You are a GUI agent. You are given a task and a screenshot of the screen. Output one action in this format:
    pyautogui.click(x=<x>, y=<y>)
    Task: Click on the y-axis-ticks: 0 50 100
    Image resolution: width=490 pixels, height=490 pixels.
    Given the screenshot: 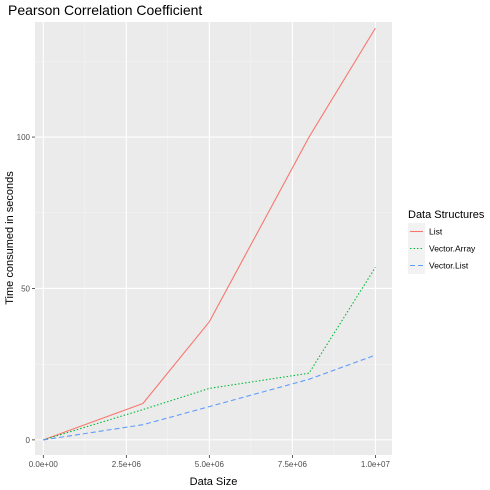 What is the action you would take?
    pyautogui.click(x=26, y=289)
    